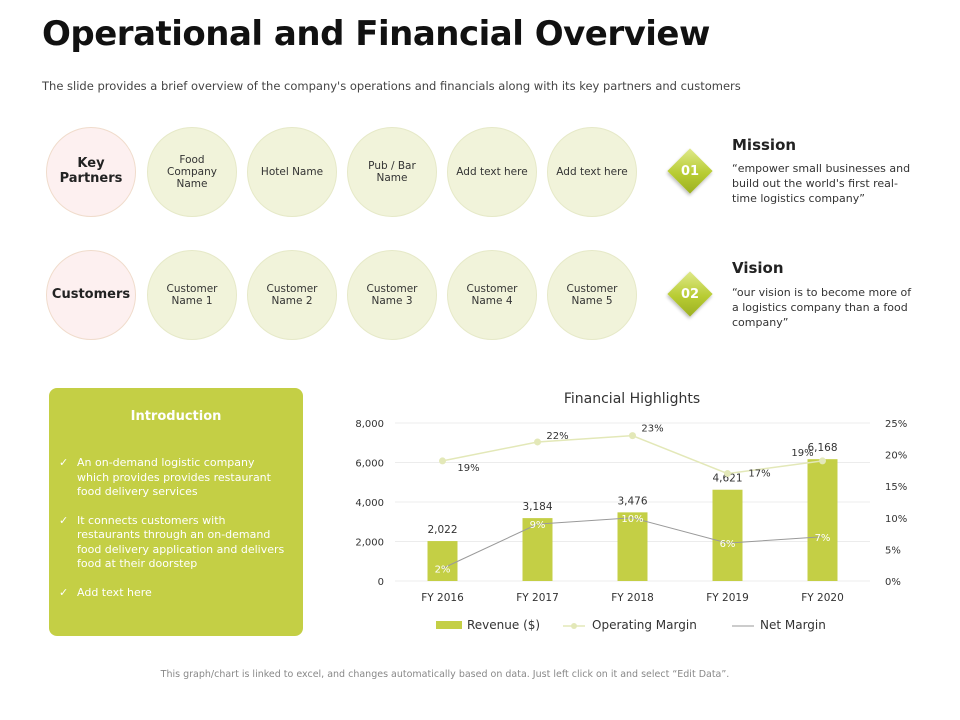 This screenshot has width=960, height=720. Describe the element at coordinates (727, 479) in the screenshot. I see `revenue-data-label: 4,621` at that location.